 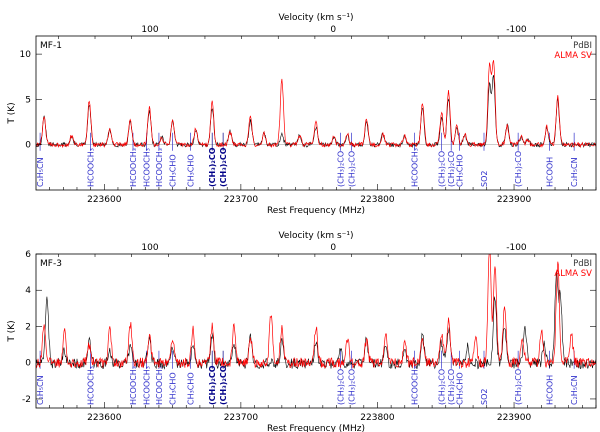 I want to click on panel-label: MF-1, so click(x=51, y=46).